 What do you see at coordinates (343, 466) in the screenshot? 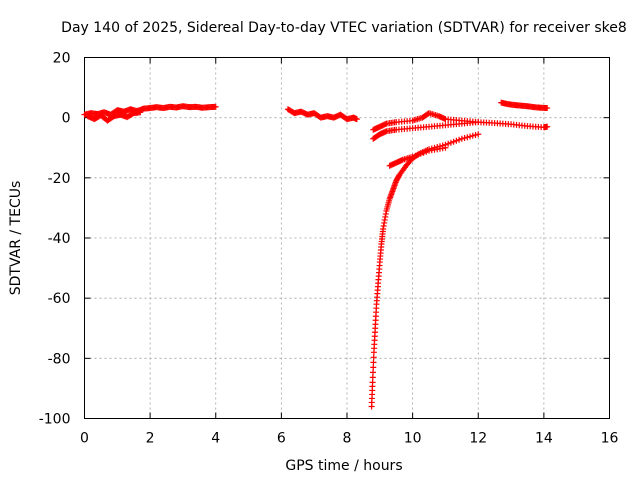
I see `x-axis-label: GPS time / hours` at bounding box center [343, 466].